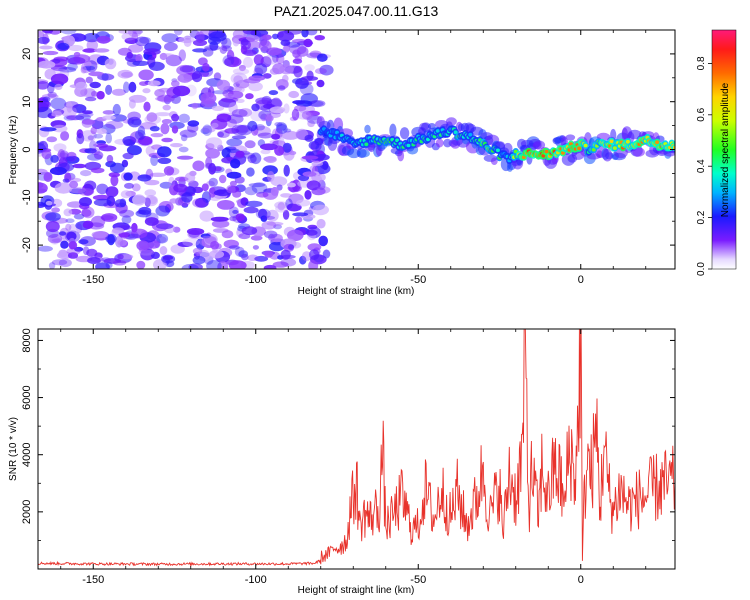 Image resolution: width=750 pixels, height=600 pixels. What do you see at coordinates (725, 149) in the screenshot?
I see `colorbar-label: Normalized spectral amplitude` at bounding box center [725, 149].